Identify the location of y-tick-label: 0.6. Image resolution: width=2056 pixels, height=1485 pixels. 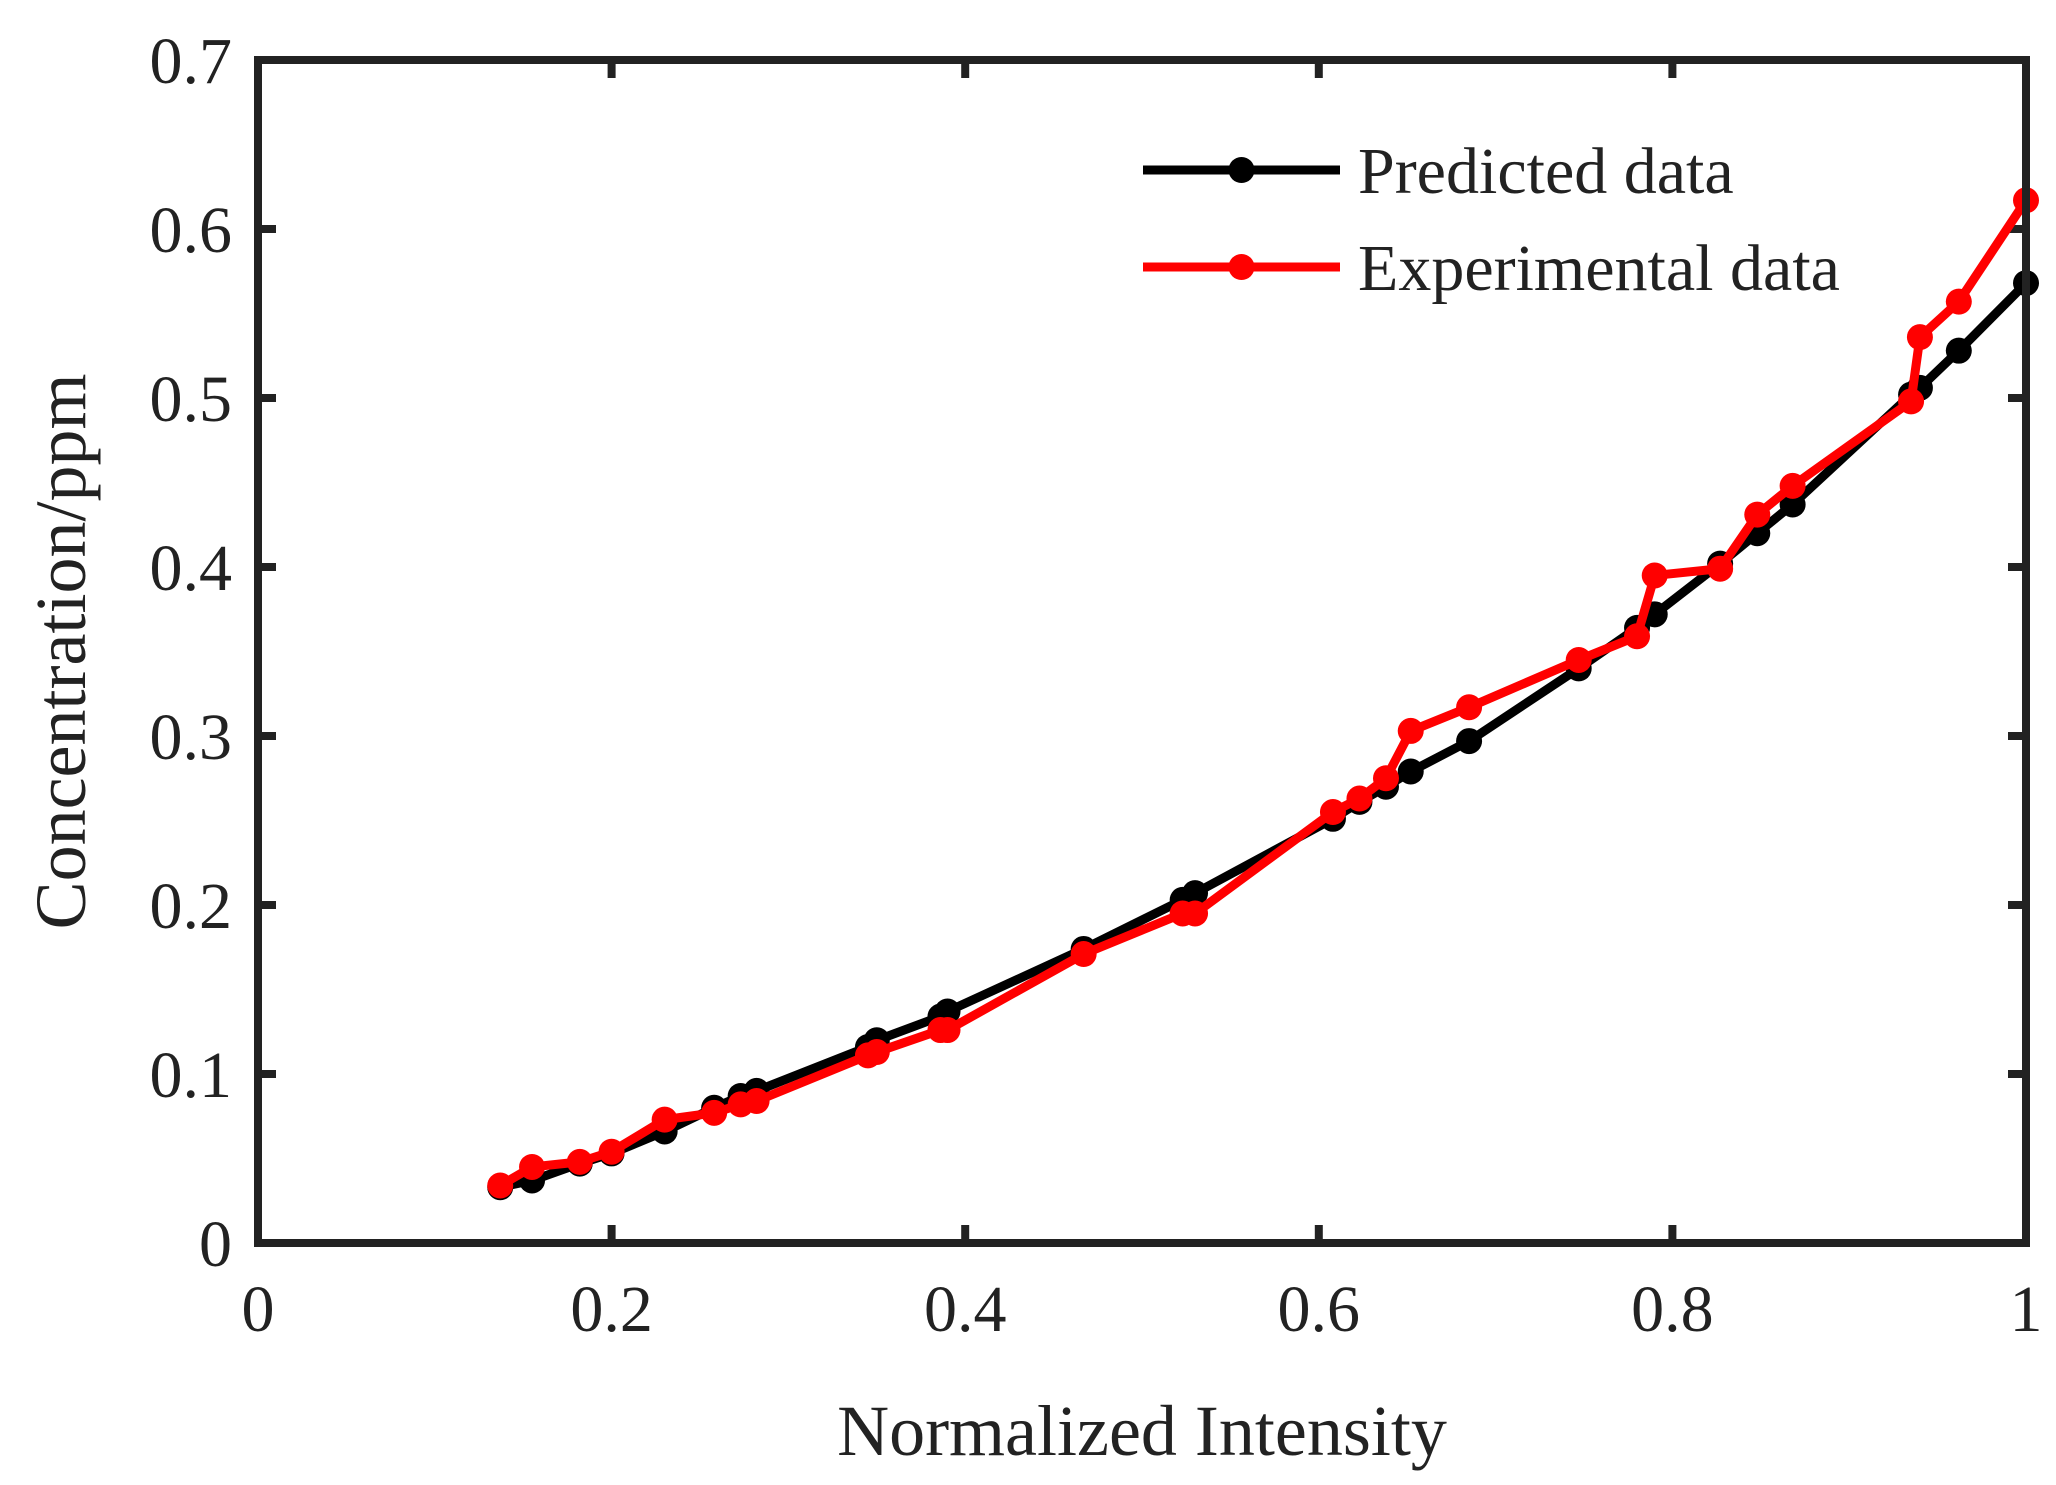
(191, 230).